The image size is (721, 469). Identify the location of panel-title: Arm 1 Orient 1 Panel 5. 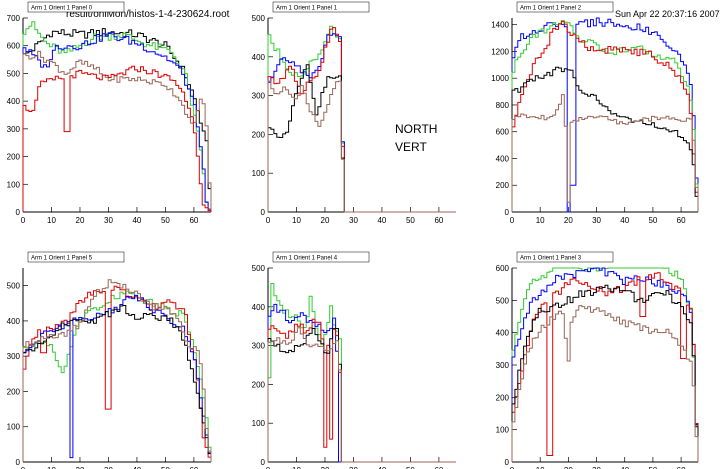
(62, 259).